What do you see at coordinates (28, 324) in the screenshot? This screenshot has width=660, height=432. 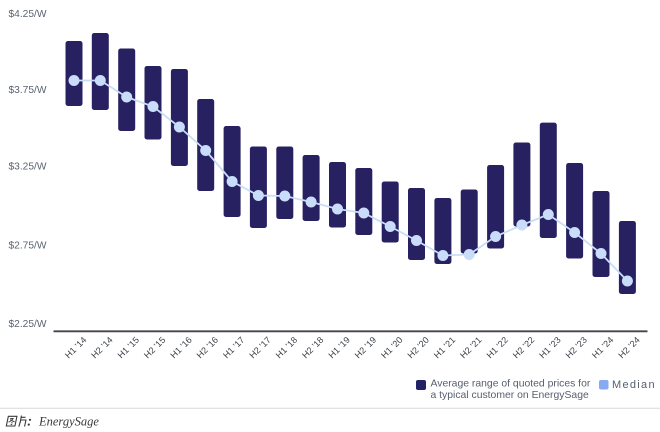 I see `svg-text: $2.25/W` at bounding box center [28, 324].